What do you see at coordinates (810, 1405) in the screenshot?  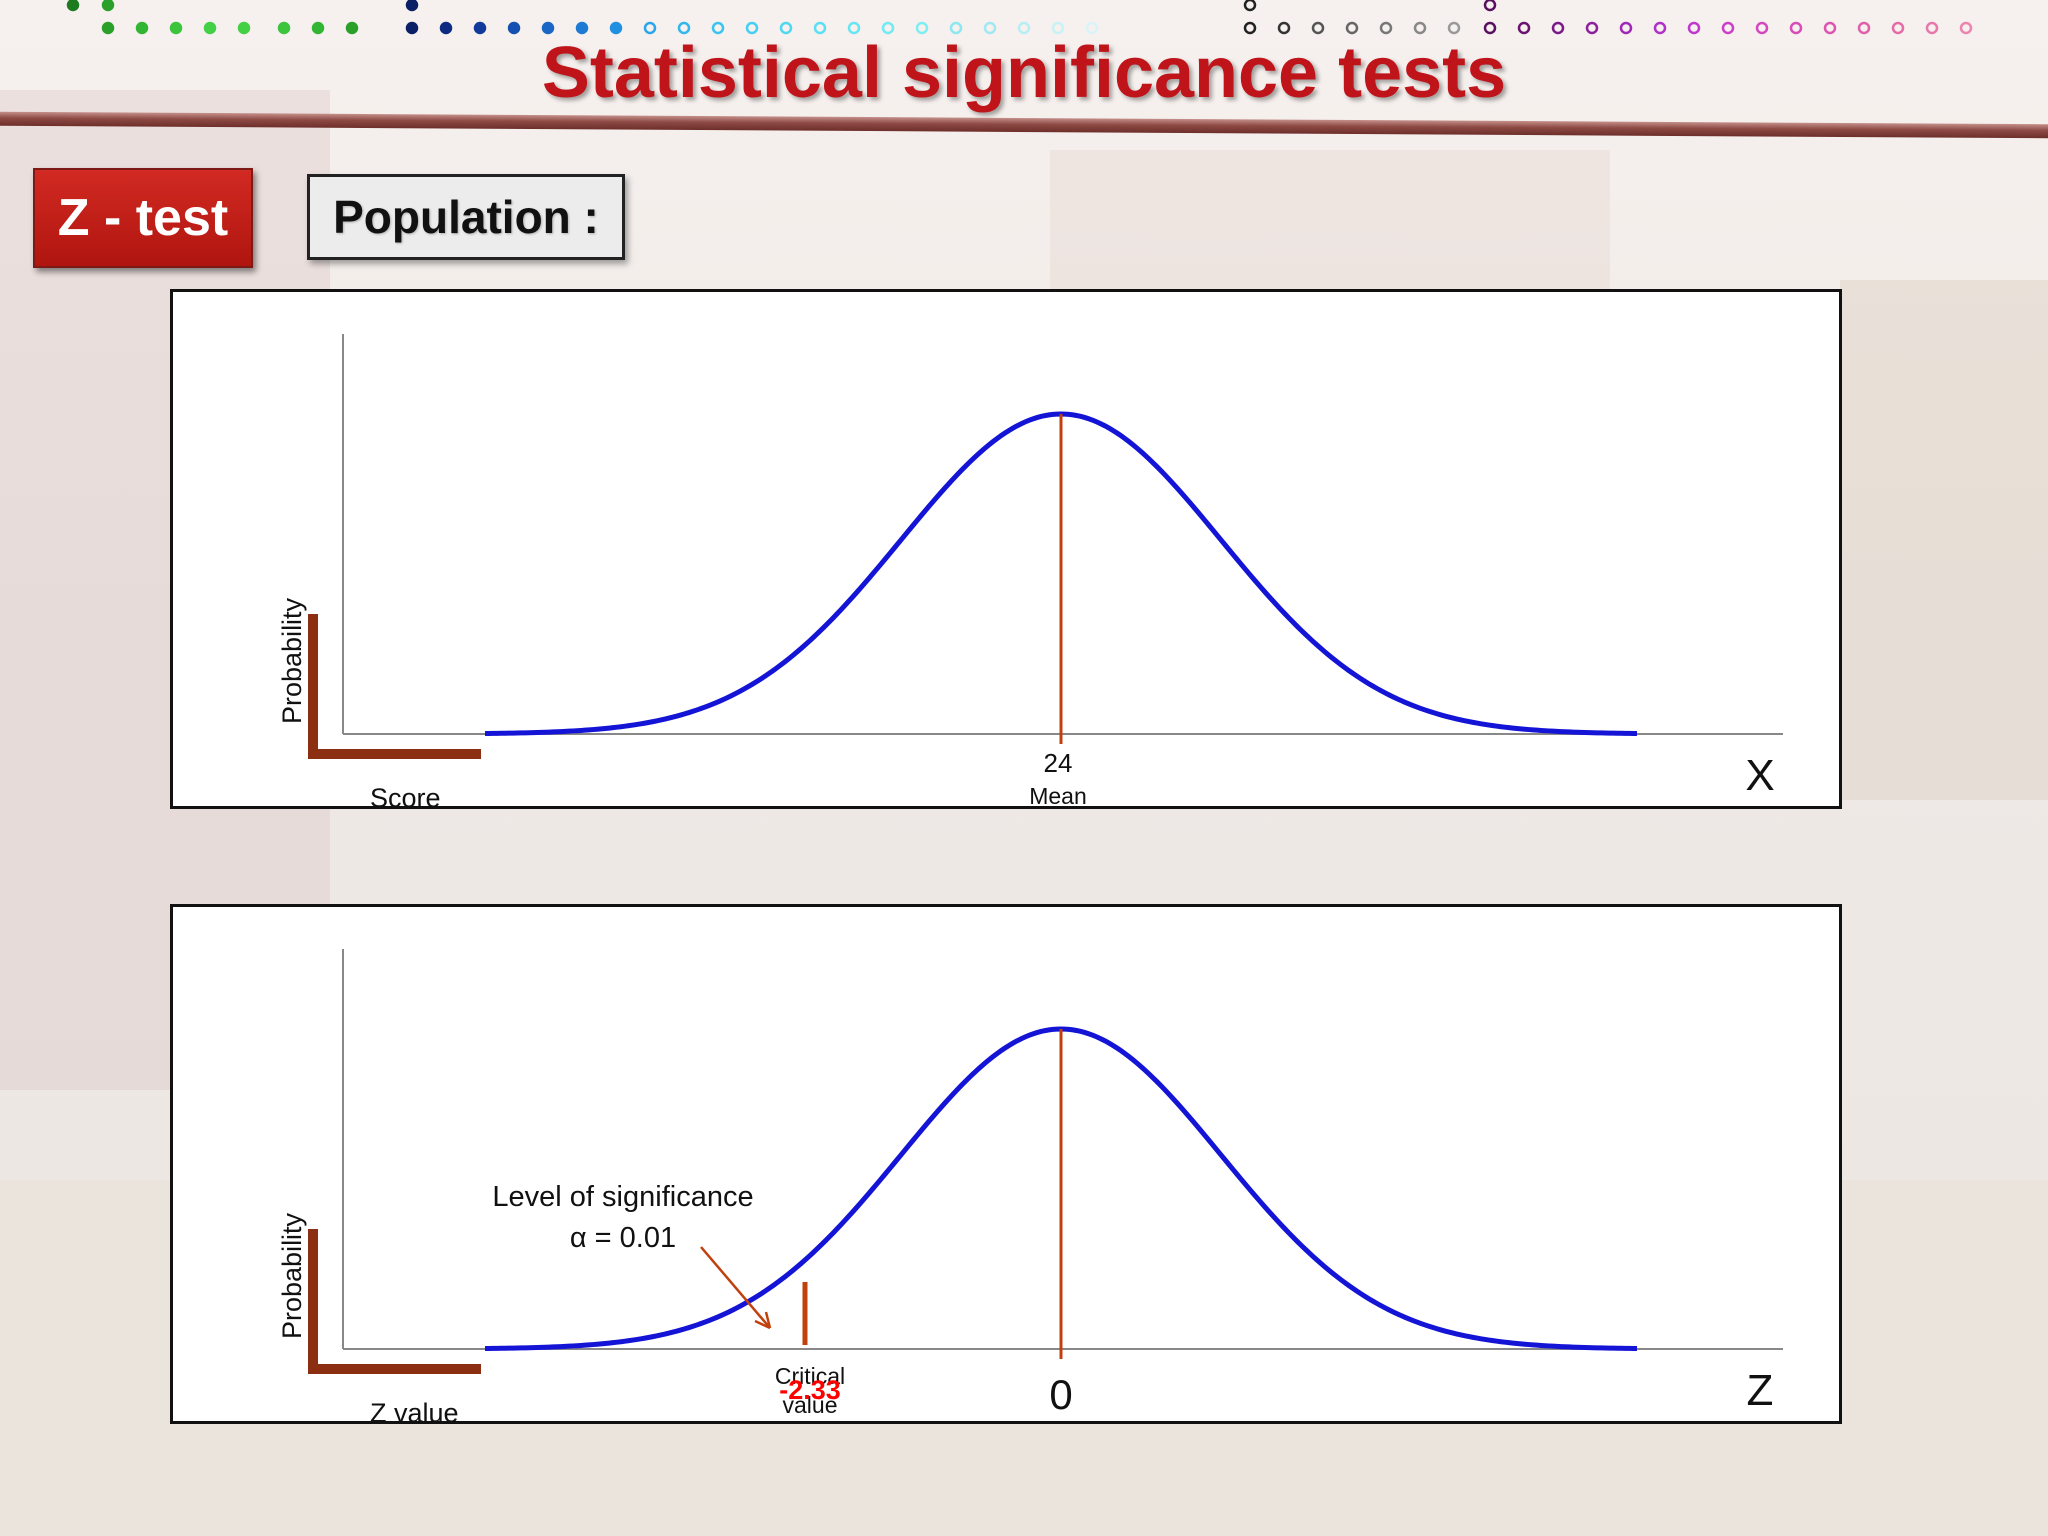 I see `critical-label-line2: value` at bounding box center [810, 1405].